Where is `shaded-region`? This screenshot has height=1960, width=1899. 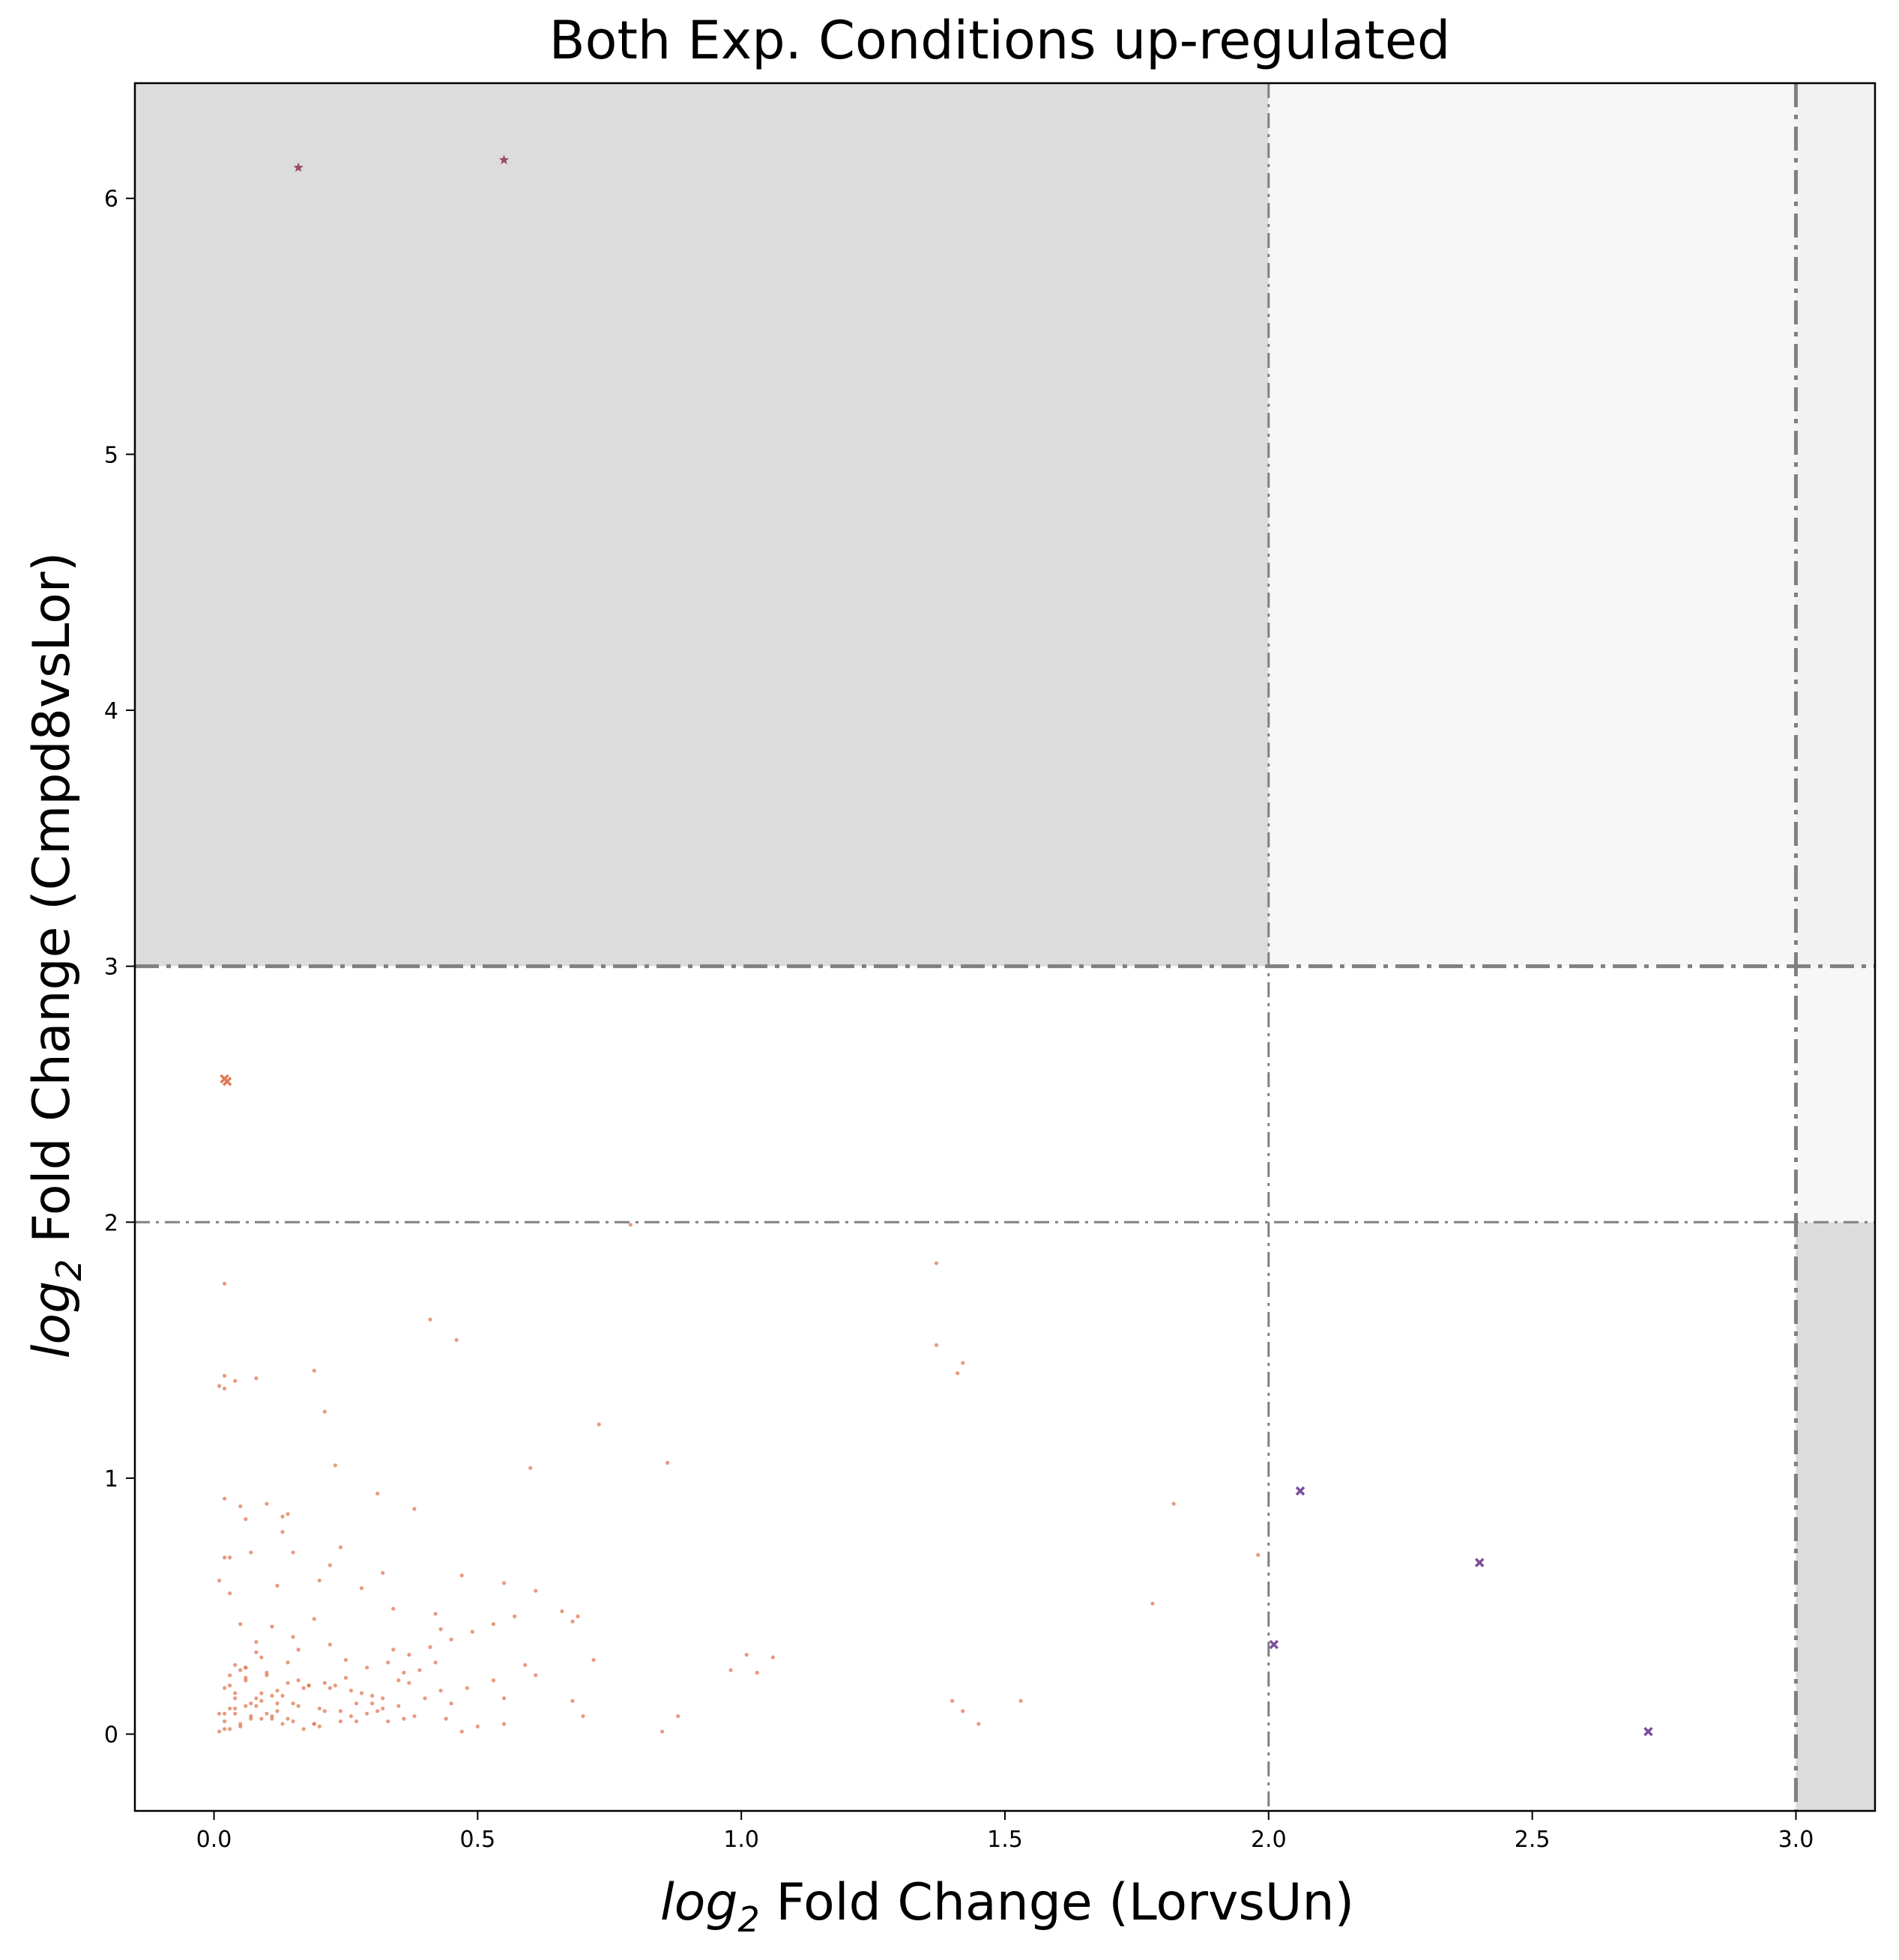 shaded-region is located at coordinates (1835, 1094).